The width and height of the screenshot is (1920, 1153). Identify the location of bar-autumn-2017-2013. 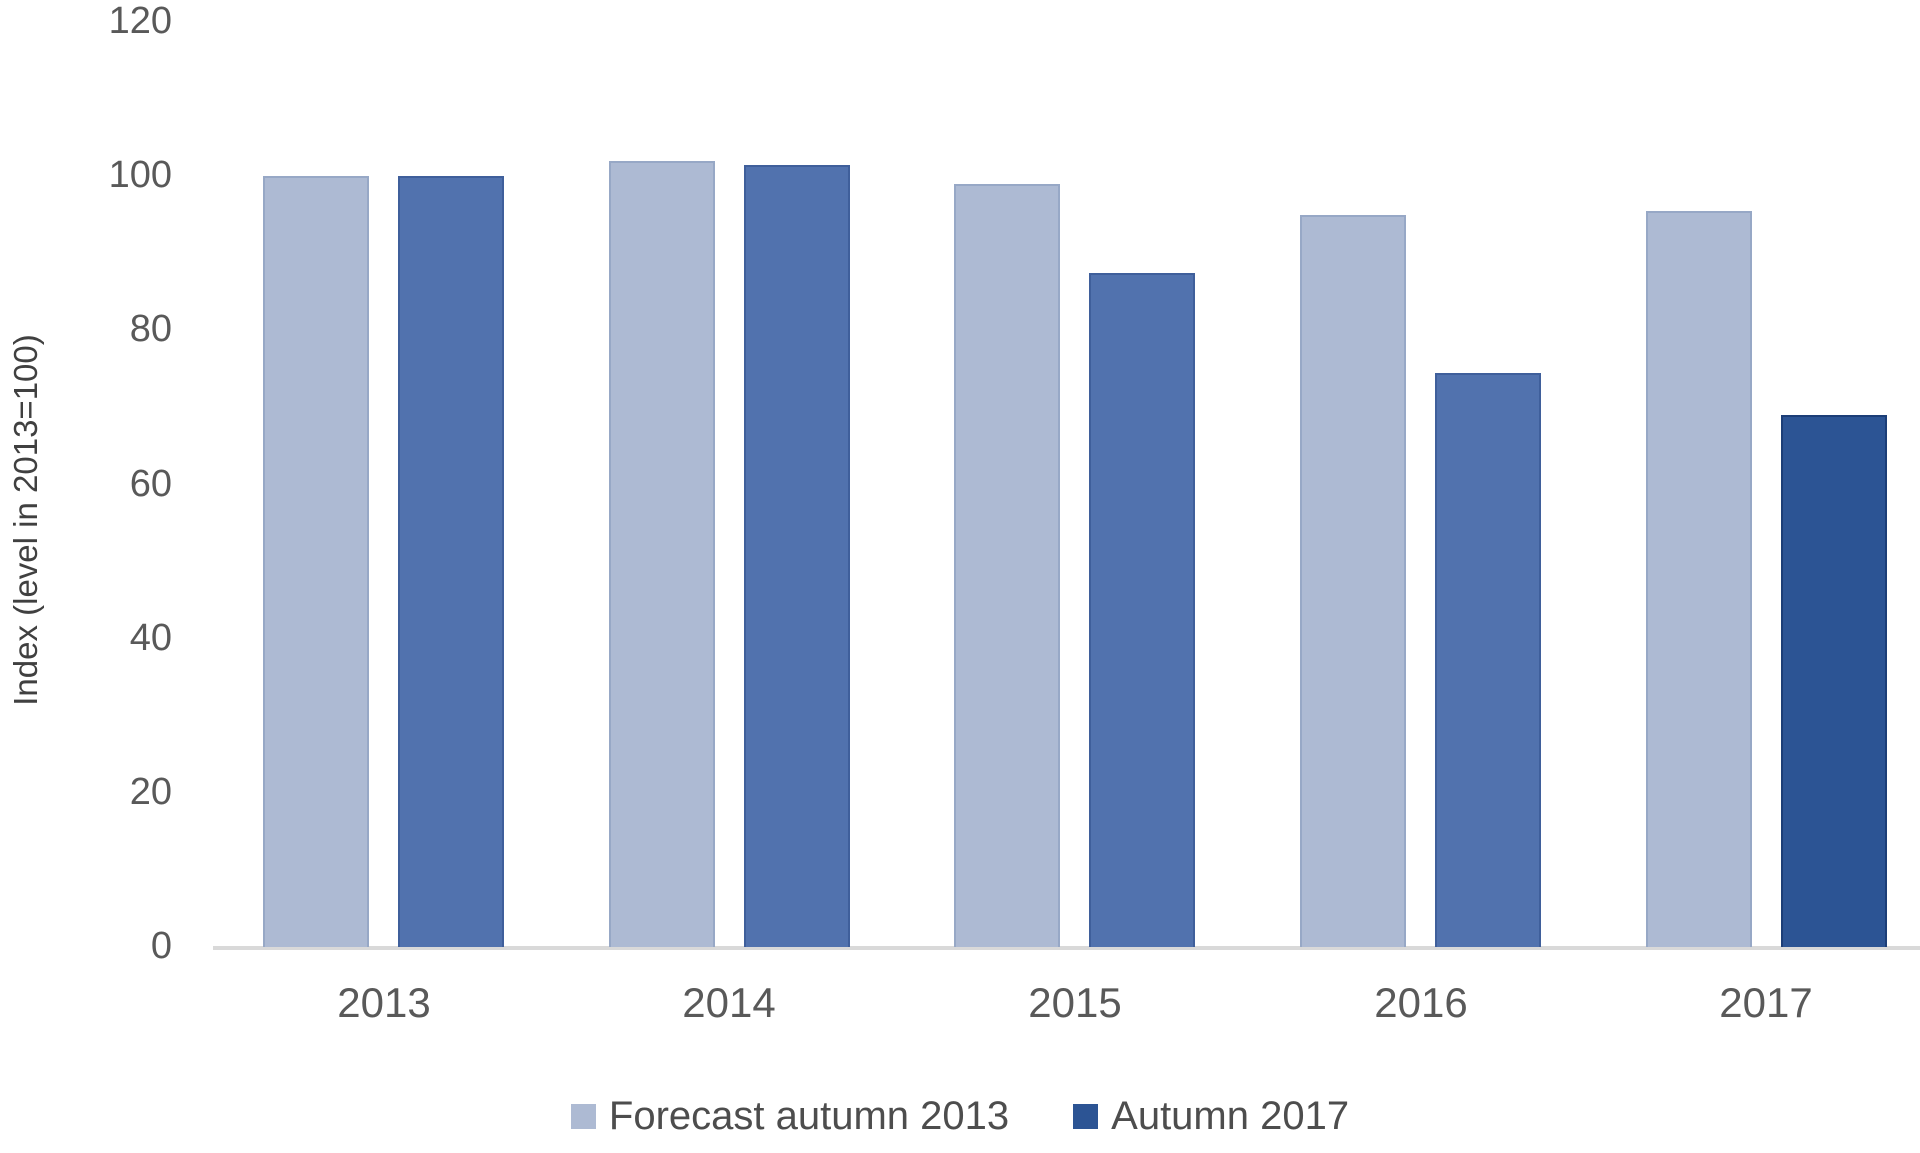
(451, 561).